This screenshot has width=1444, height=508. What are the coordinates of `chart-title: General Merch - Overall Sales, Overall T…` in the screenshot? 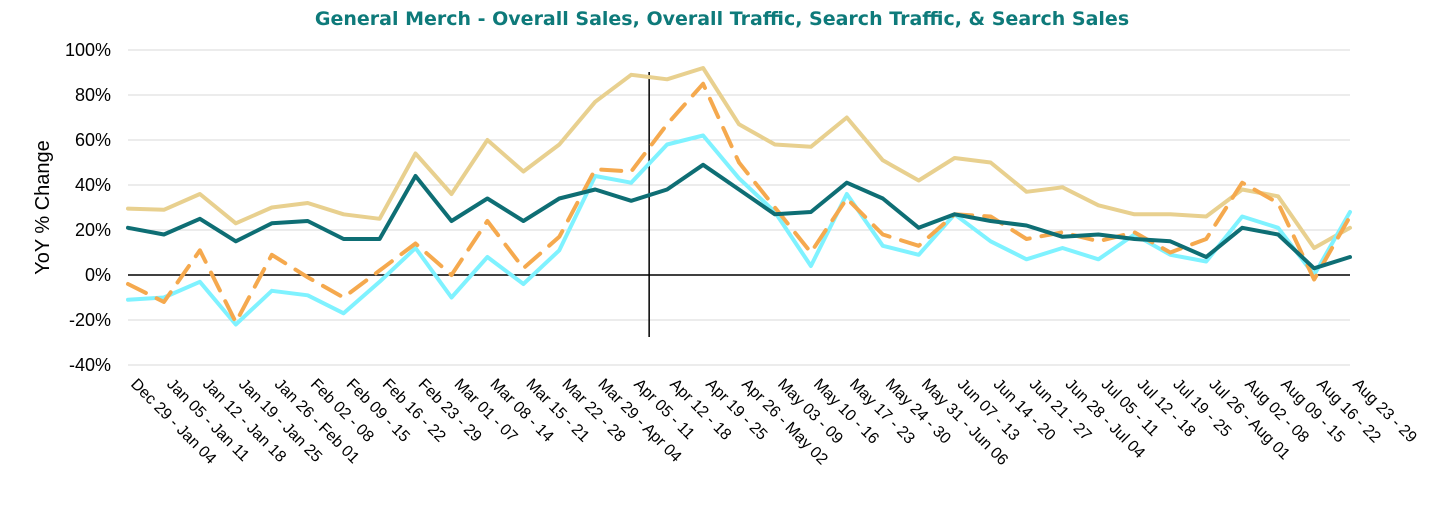 It's located at (722, 19).